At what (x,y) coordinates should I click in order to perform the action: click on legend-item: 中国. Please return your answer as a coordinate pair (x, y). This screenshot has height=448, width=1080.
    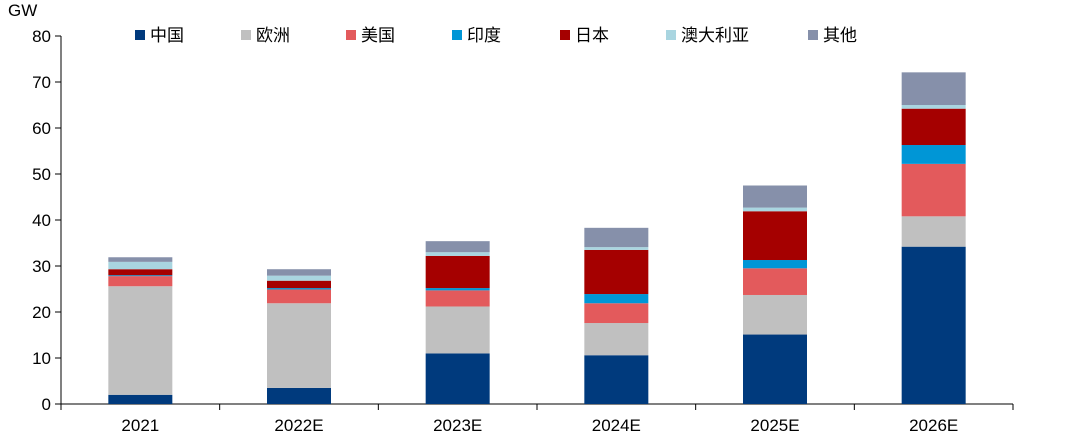
    Looking at the image, I should click on (159, 36).